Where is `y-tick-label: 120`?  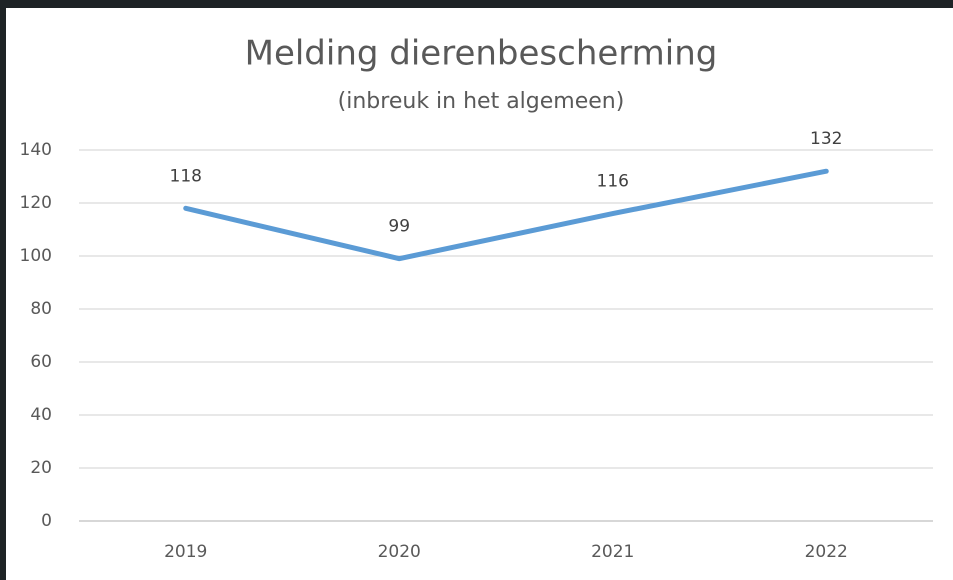 y-tick-label: 120 is located at coordinates (36, 203).